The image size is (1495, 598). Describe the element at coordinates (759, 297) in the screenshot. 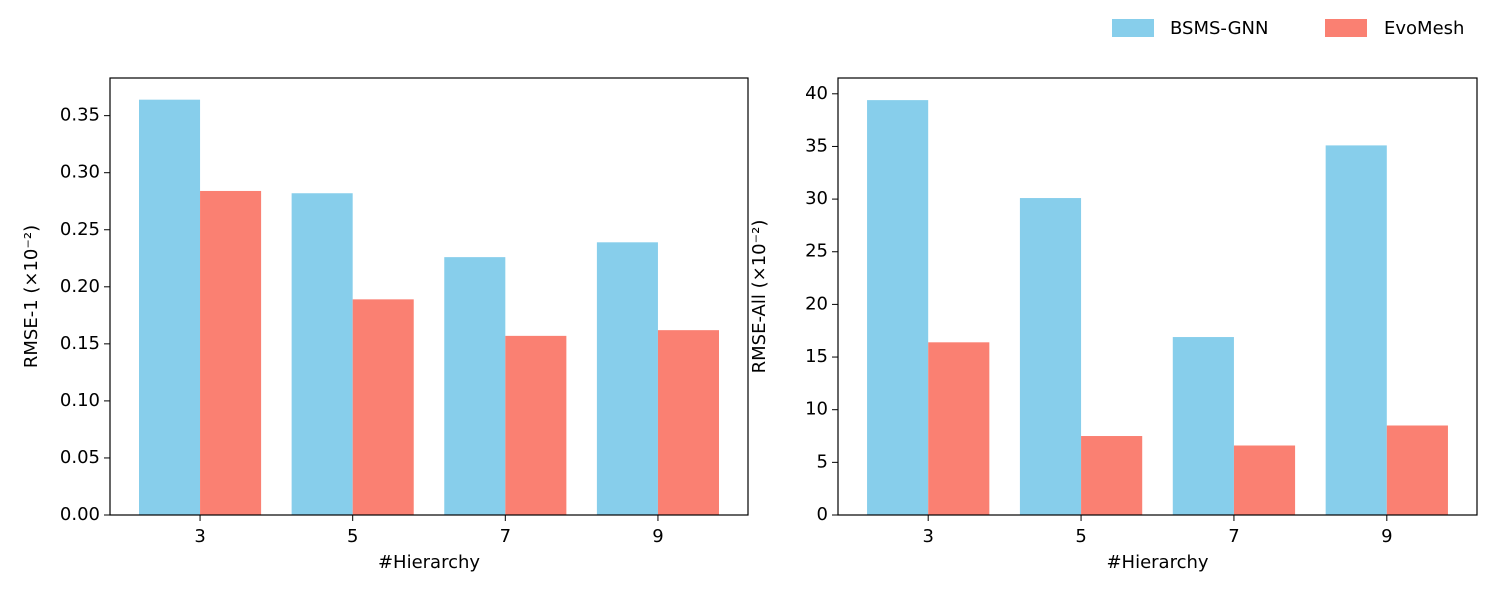

I see `y-axis-label: RMSE-All (×10⁻²)` at that location.